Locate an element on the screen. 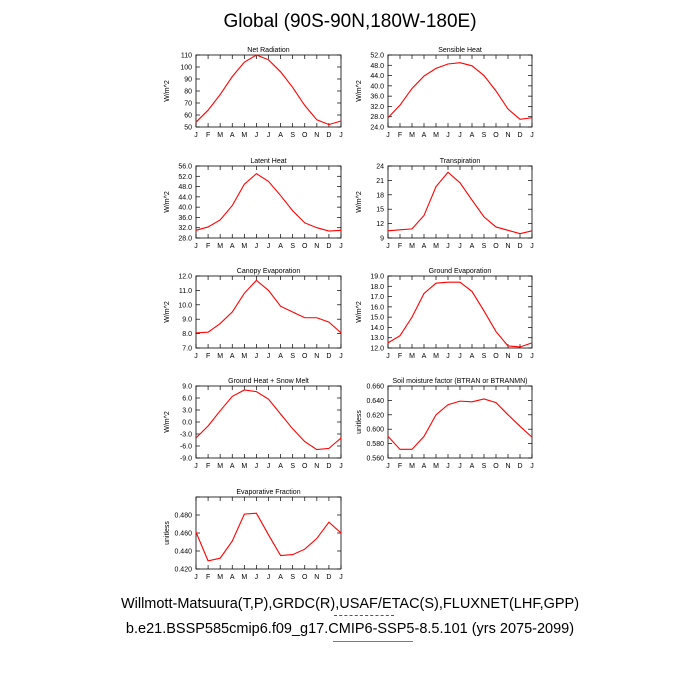 The width and height of the screenshot is (700, 700). y-tick-label: 52.0 is located at coordinates (185, 177).